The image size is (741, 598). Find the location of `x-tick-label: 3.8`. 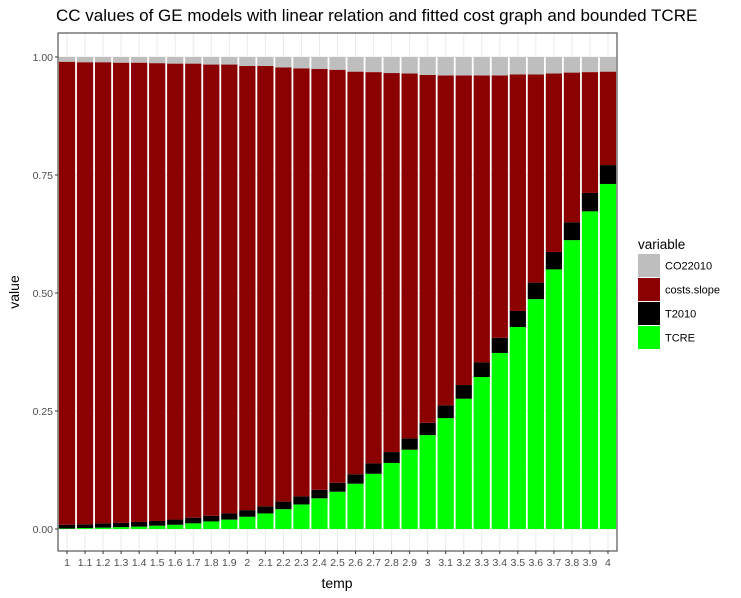

x-tick-label: 3.8 is located at coordinates (572, 563).